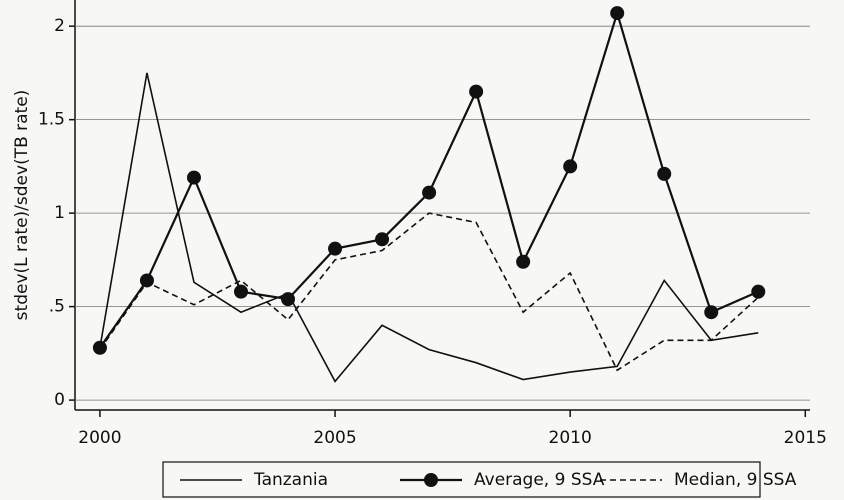  I want to click on x-tick-label: 2005, so click(334, 438).